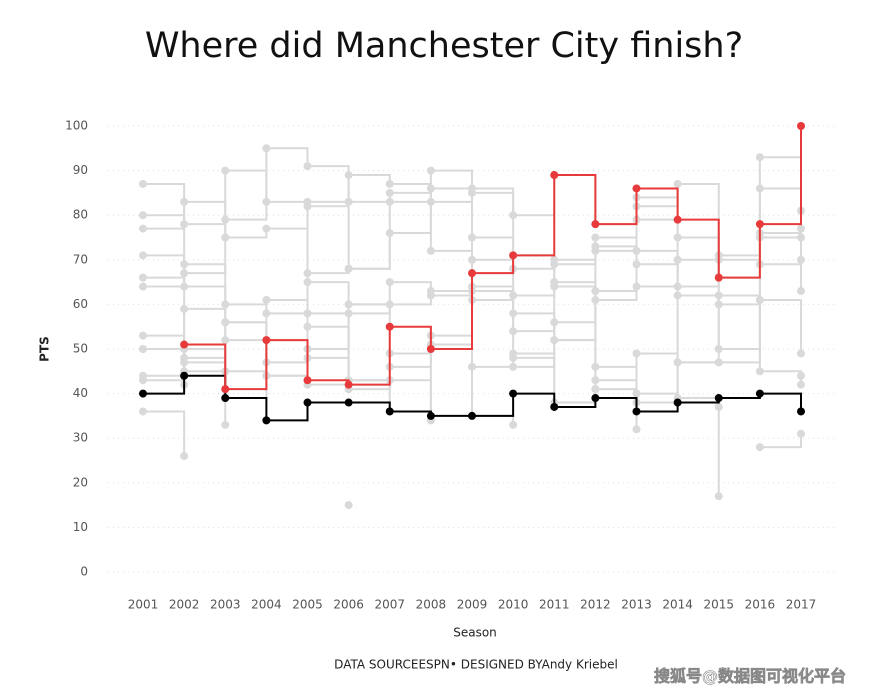  Describe the element at coordinates (185, 350) in the screenshot. I see `other-team-line` at that location.